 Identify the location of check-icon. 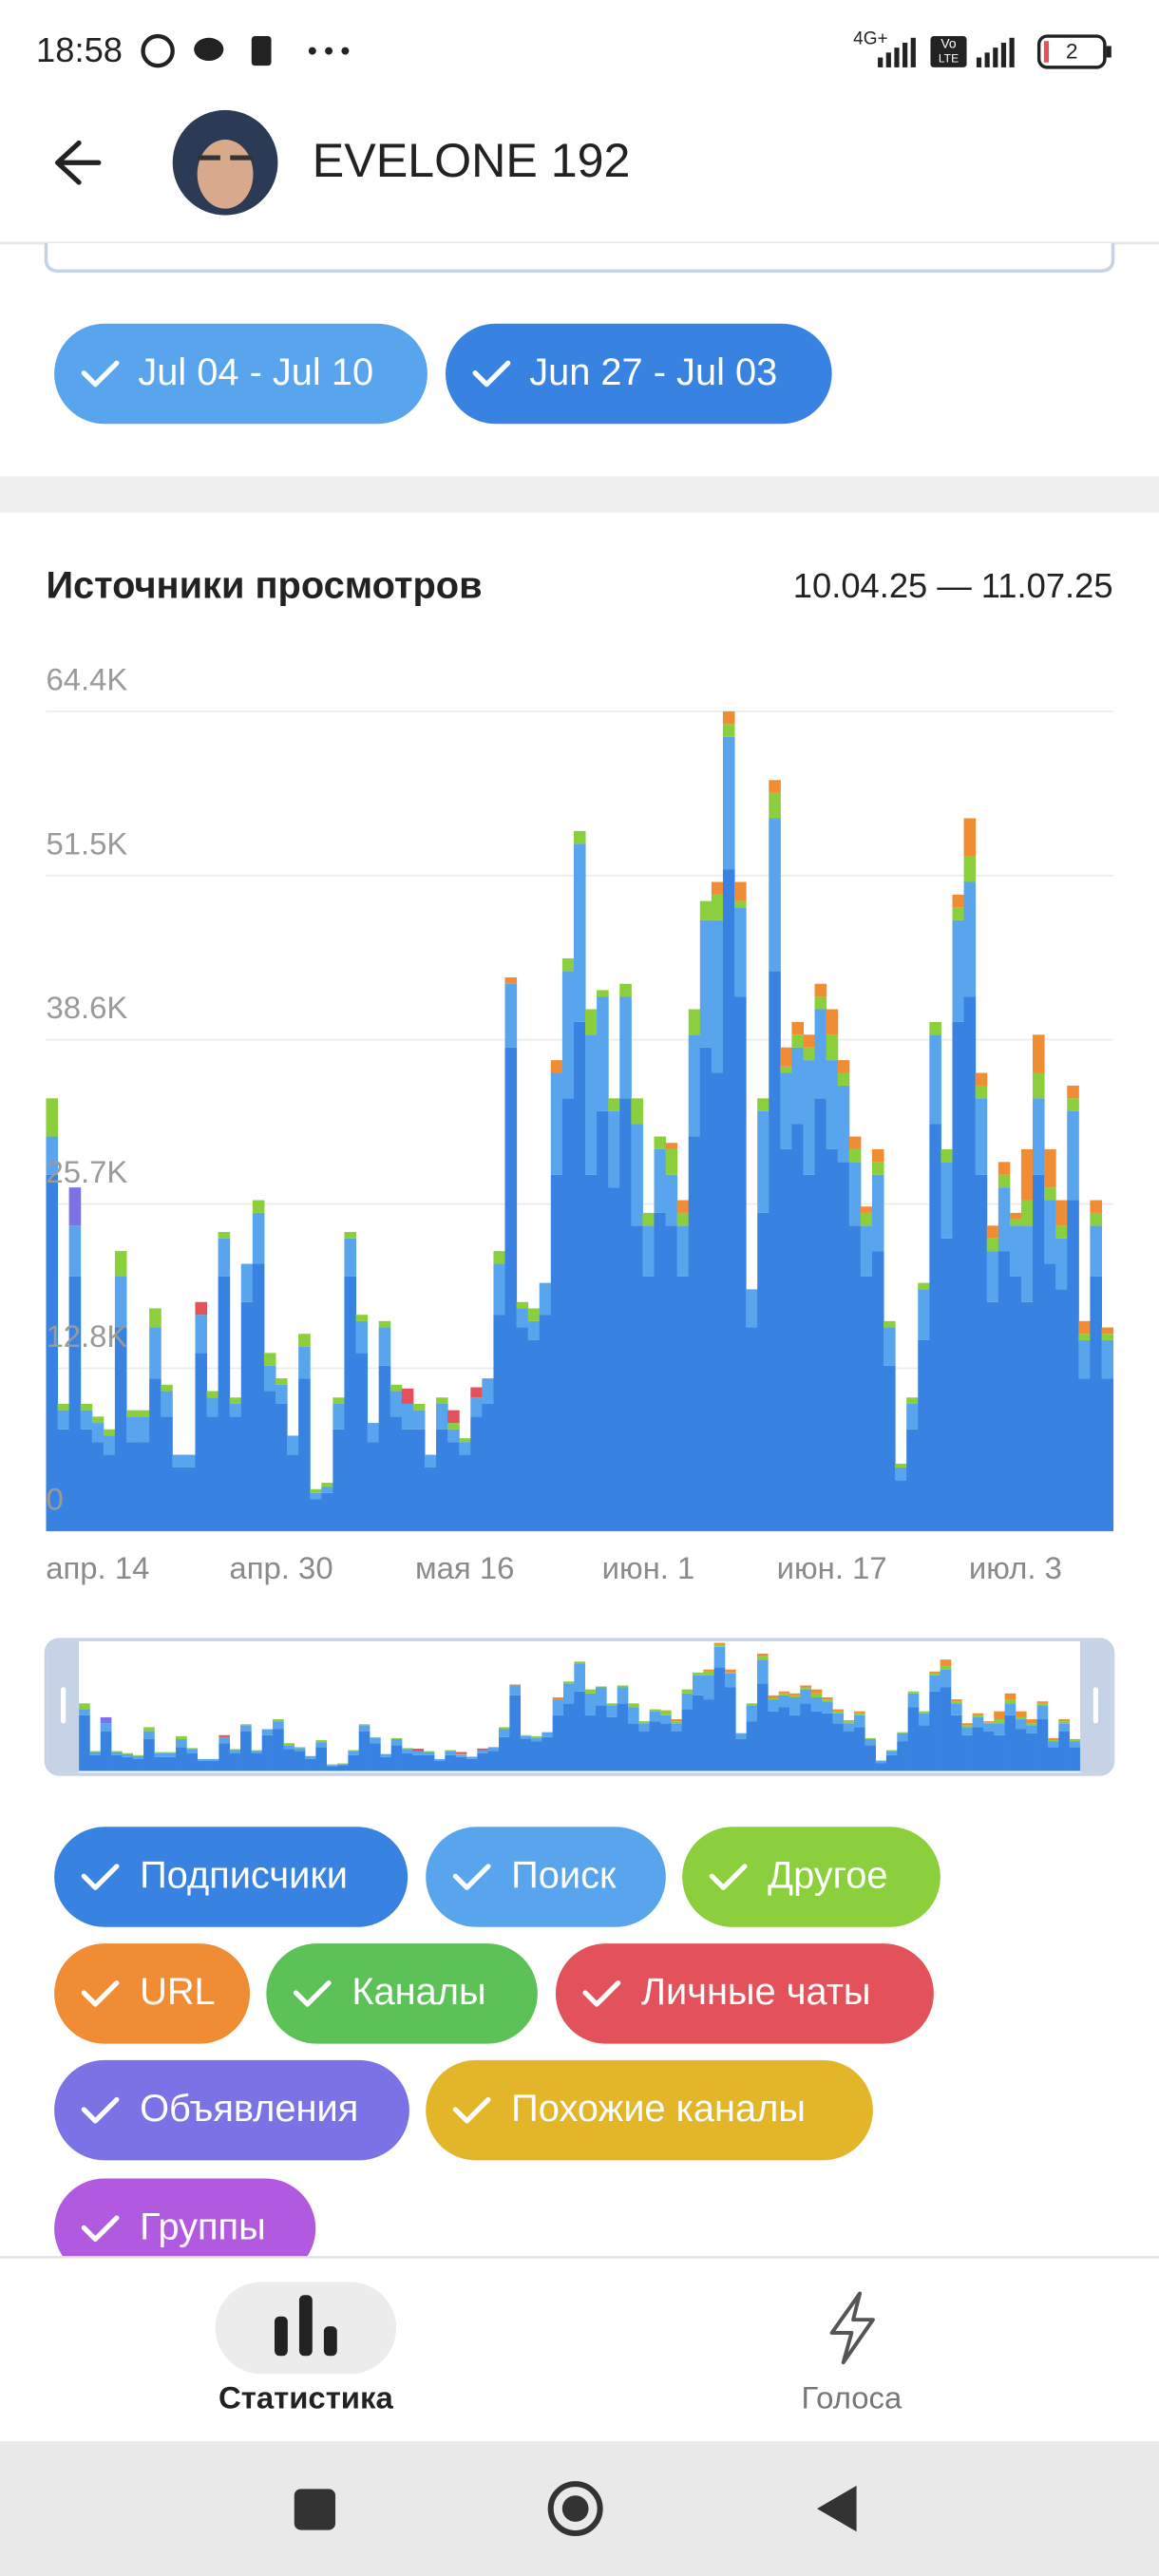
(471, 2110).